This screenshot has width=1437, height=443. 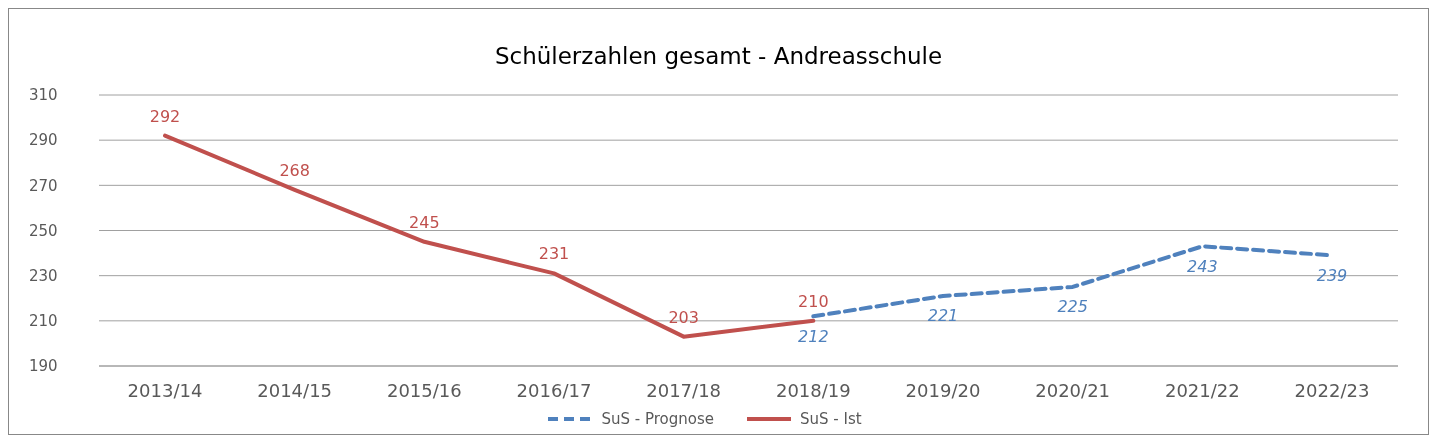 I want to click on legend-label: SuS - Prognose, so click(x=657, y=419).